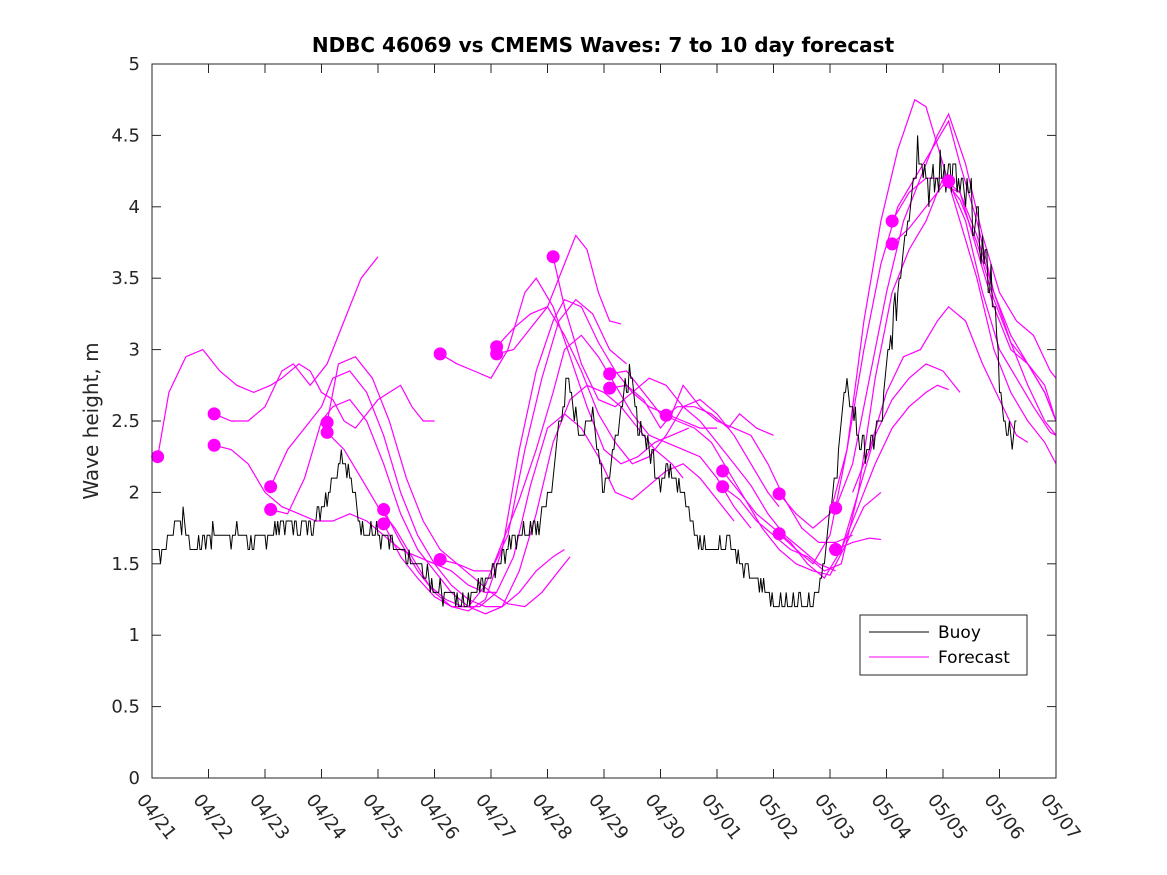 This screenshot has width=1167, height=875. I want to click on y-tick-label: 2.5, so click(125, 421).